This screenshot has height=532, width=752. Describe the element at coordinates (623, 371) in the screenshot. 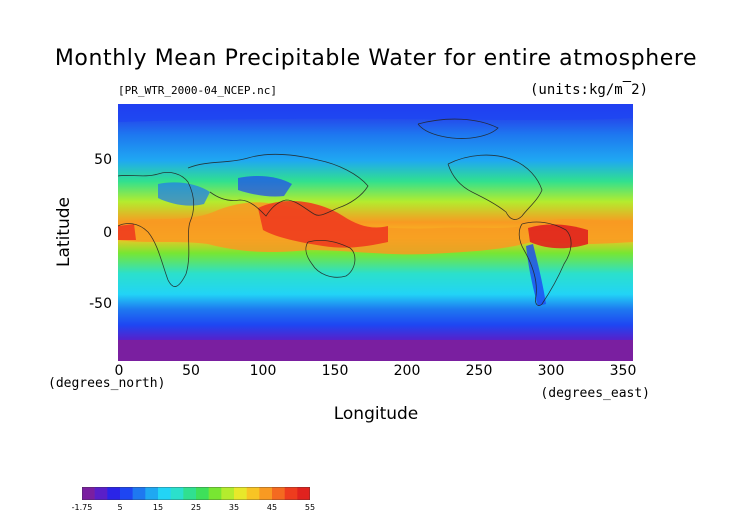

I see `x-tick-label: 350` at that location.